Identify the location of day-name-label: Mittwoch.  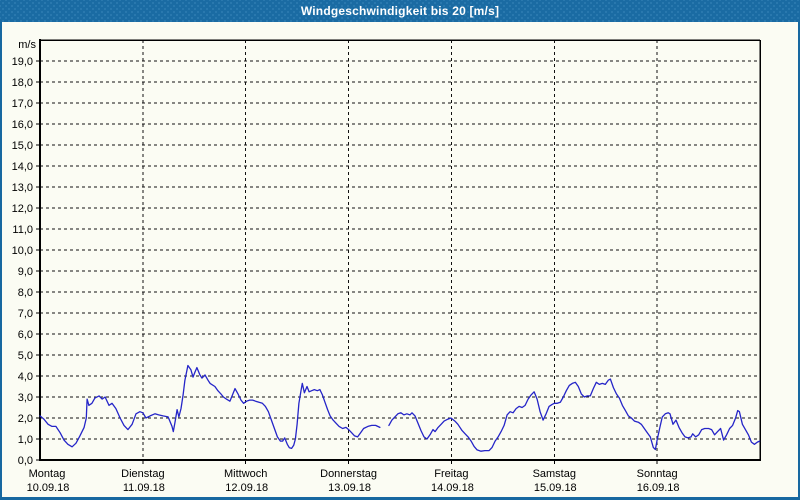
(245, 474).